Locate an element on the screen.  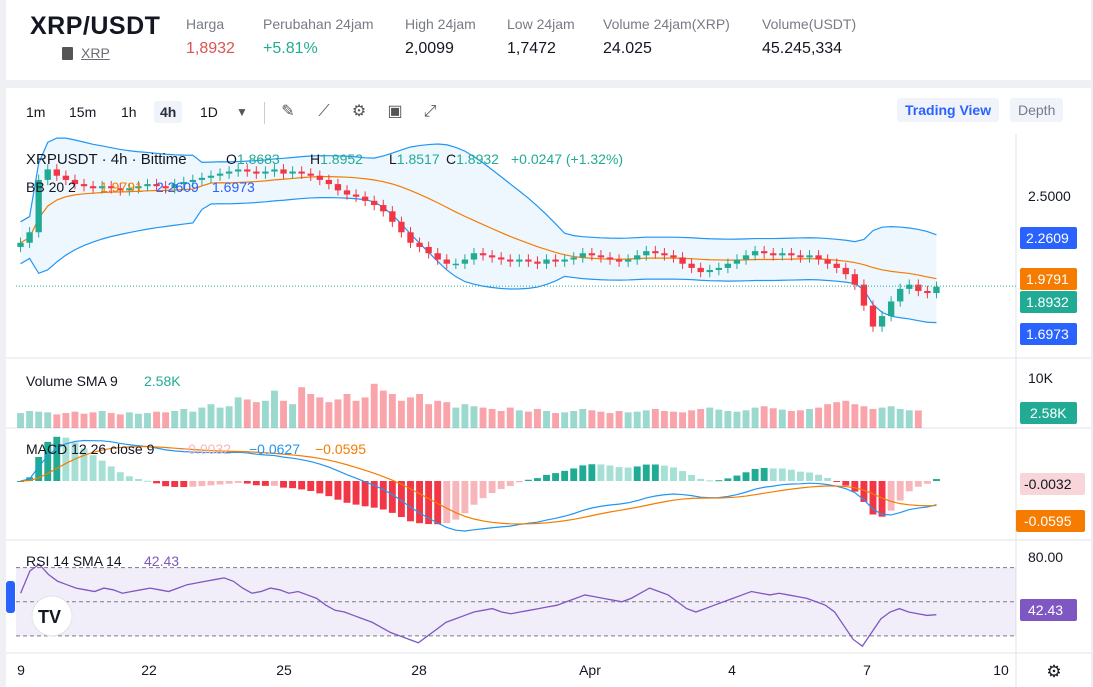
price-badge-value: 1.6973 is located at coordinates (1047, 334).